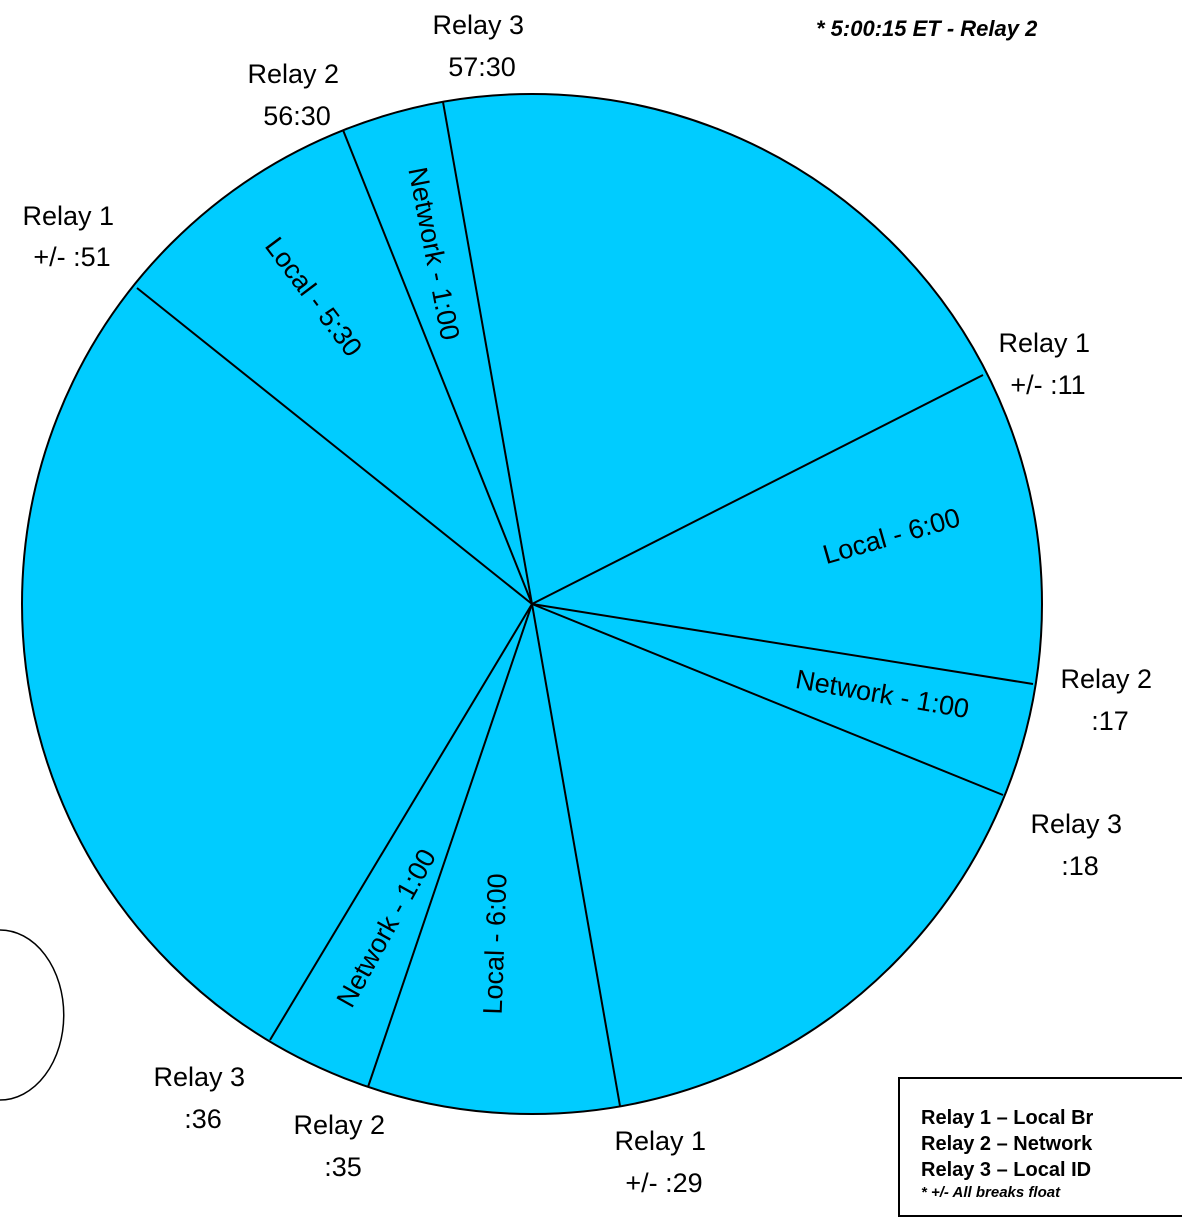 Image resolution: width=1182 pixels, height=1217 pixels. I want to click on marker-relay-1-51: Relay 1 +/- :51, so click(71, 236).